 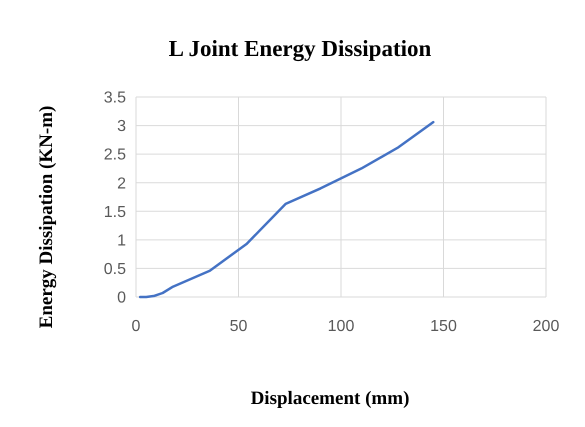 I want to click on y-tick-label: 2.5, so click(x=115, y=155).